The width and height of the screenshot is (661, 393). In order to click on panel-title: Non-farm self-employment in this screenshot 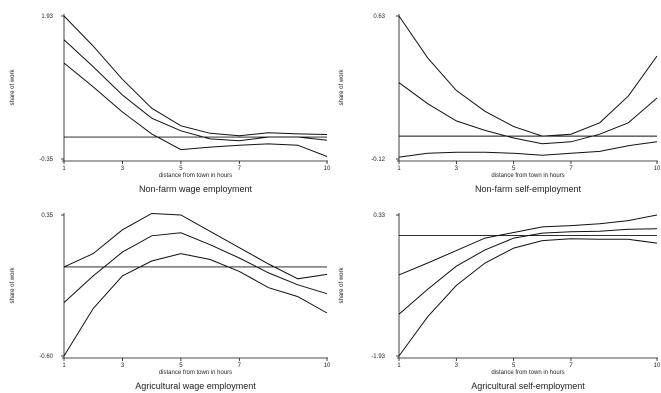, I will do `click(528, 189)`.